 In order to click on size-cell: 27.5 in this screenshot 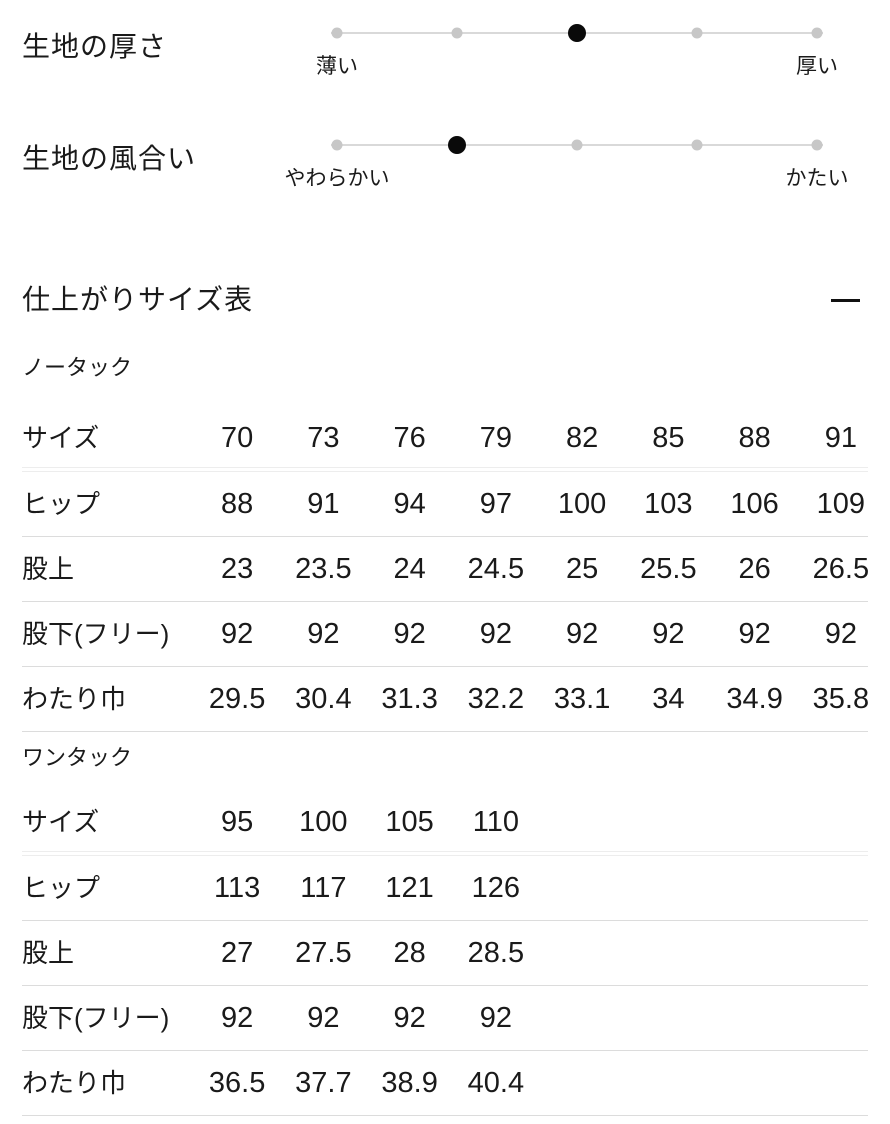, I will do `click(323, 953)`.